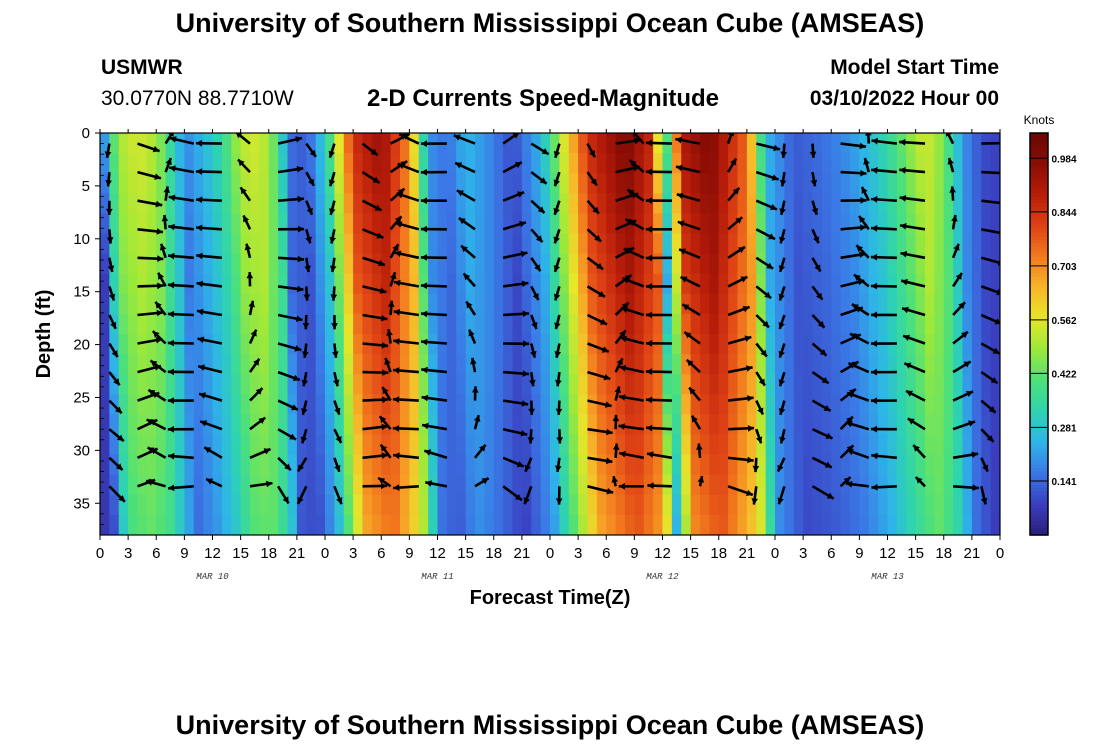 This screenshot has width=1100, height=750. Describe the element at coordinates (465, 553) in the screenshot. I see `x-tick-label: 15` at that location.